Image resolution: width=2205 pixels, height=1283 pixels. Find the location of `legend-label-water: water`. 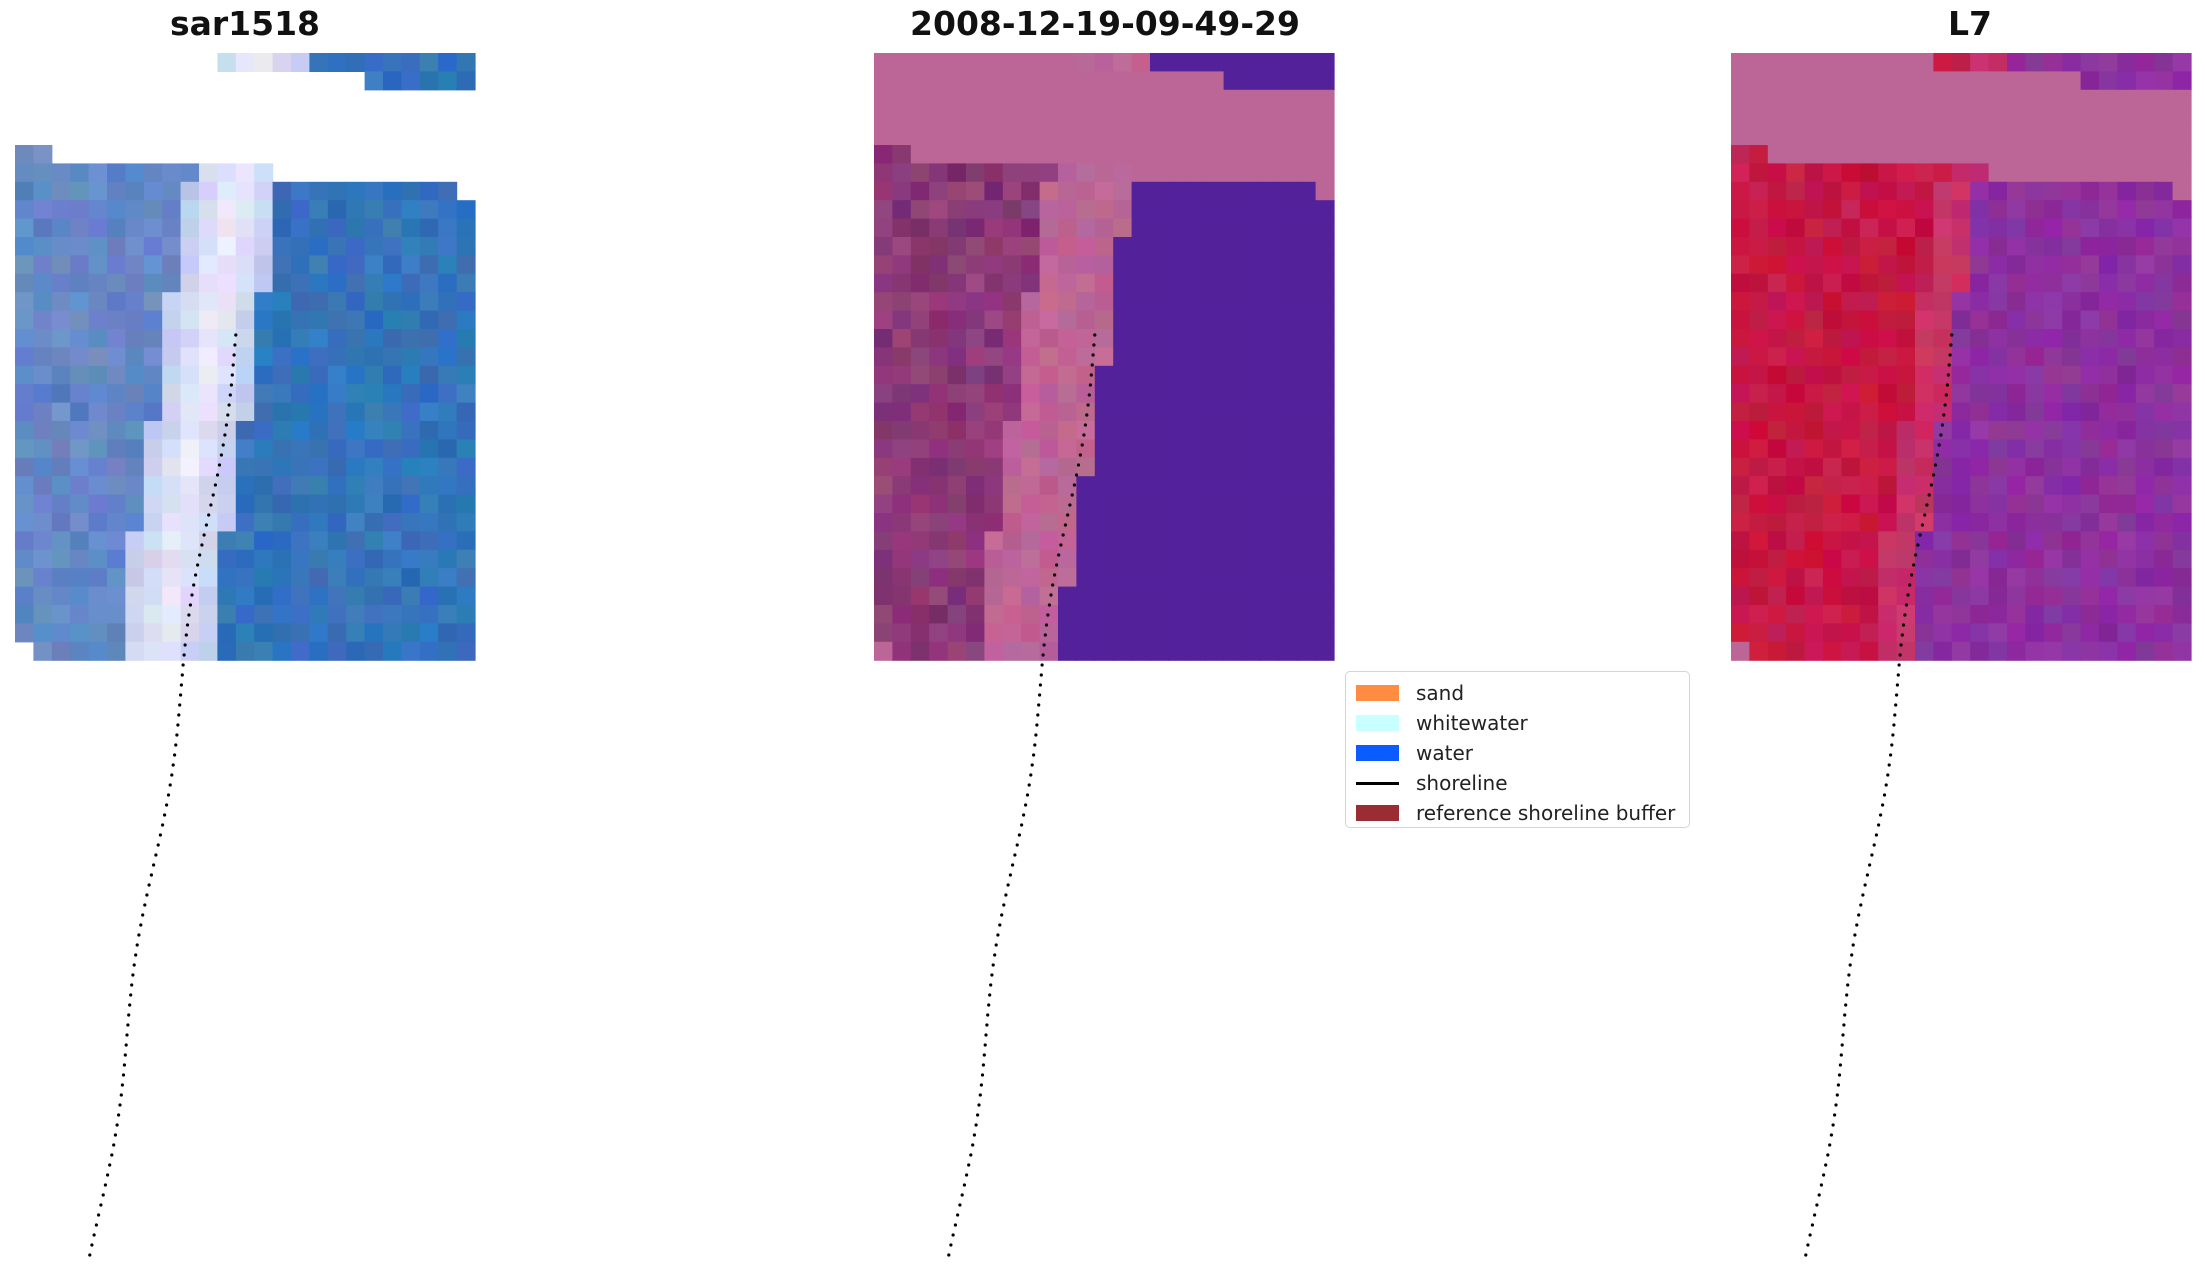

legend-label-water: water is located at coordinates (1444, 753).